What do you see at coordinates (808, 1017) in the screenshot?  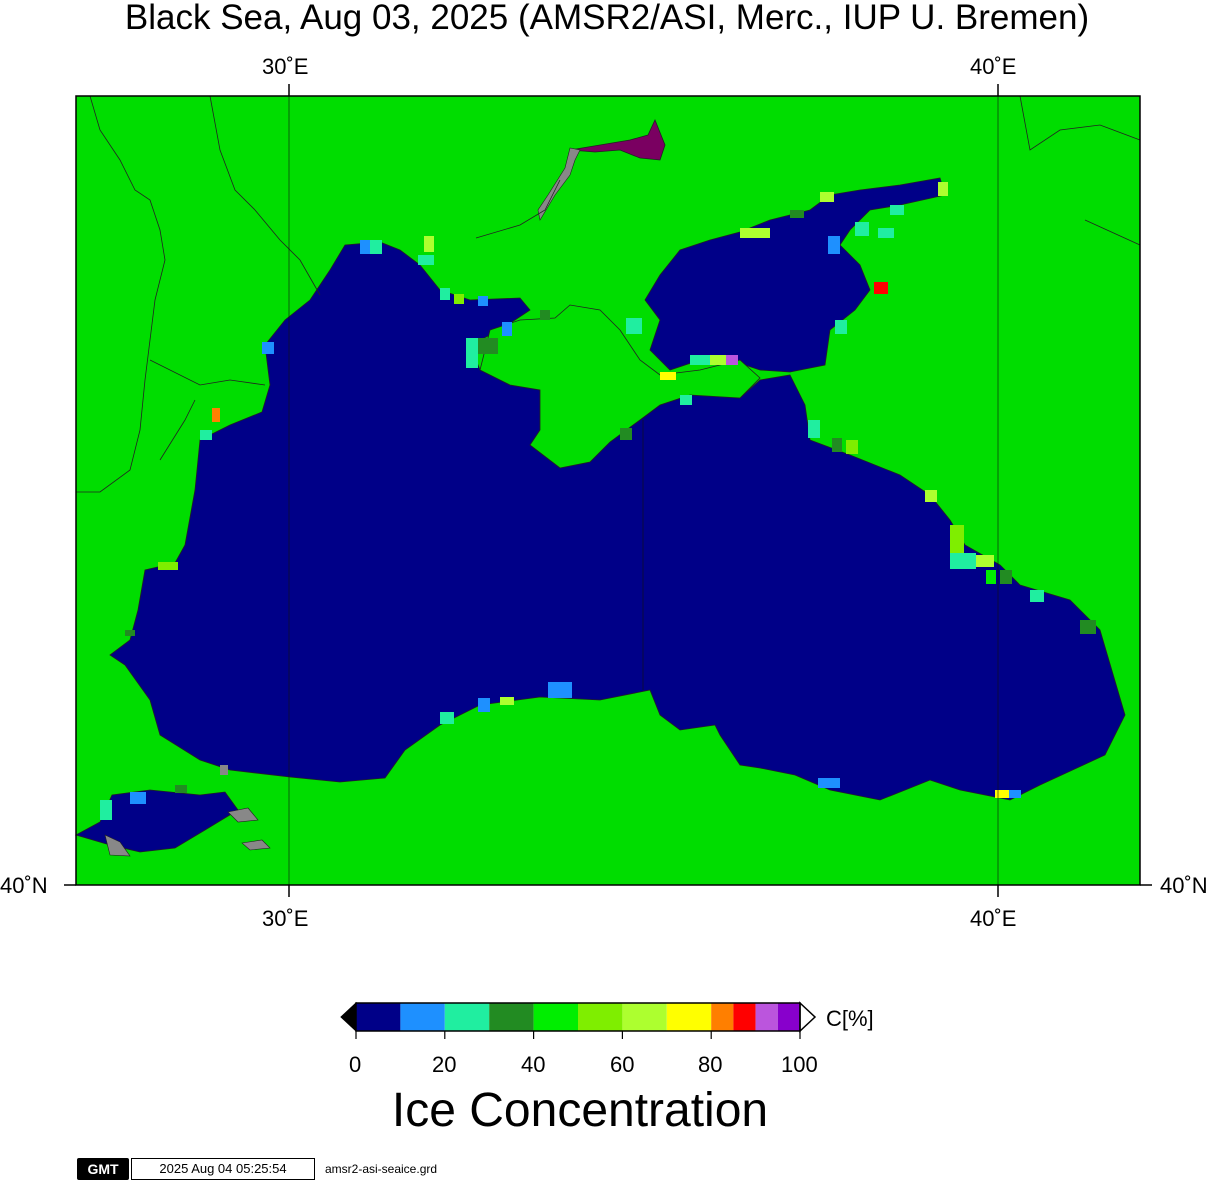 I see `colorbar-right-triangle` at bounding box center [808, 1017].